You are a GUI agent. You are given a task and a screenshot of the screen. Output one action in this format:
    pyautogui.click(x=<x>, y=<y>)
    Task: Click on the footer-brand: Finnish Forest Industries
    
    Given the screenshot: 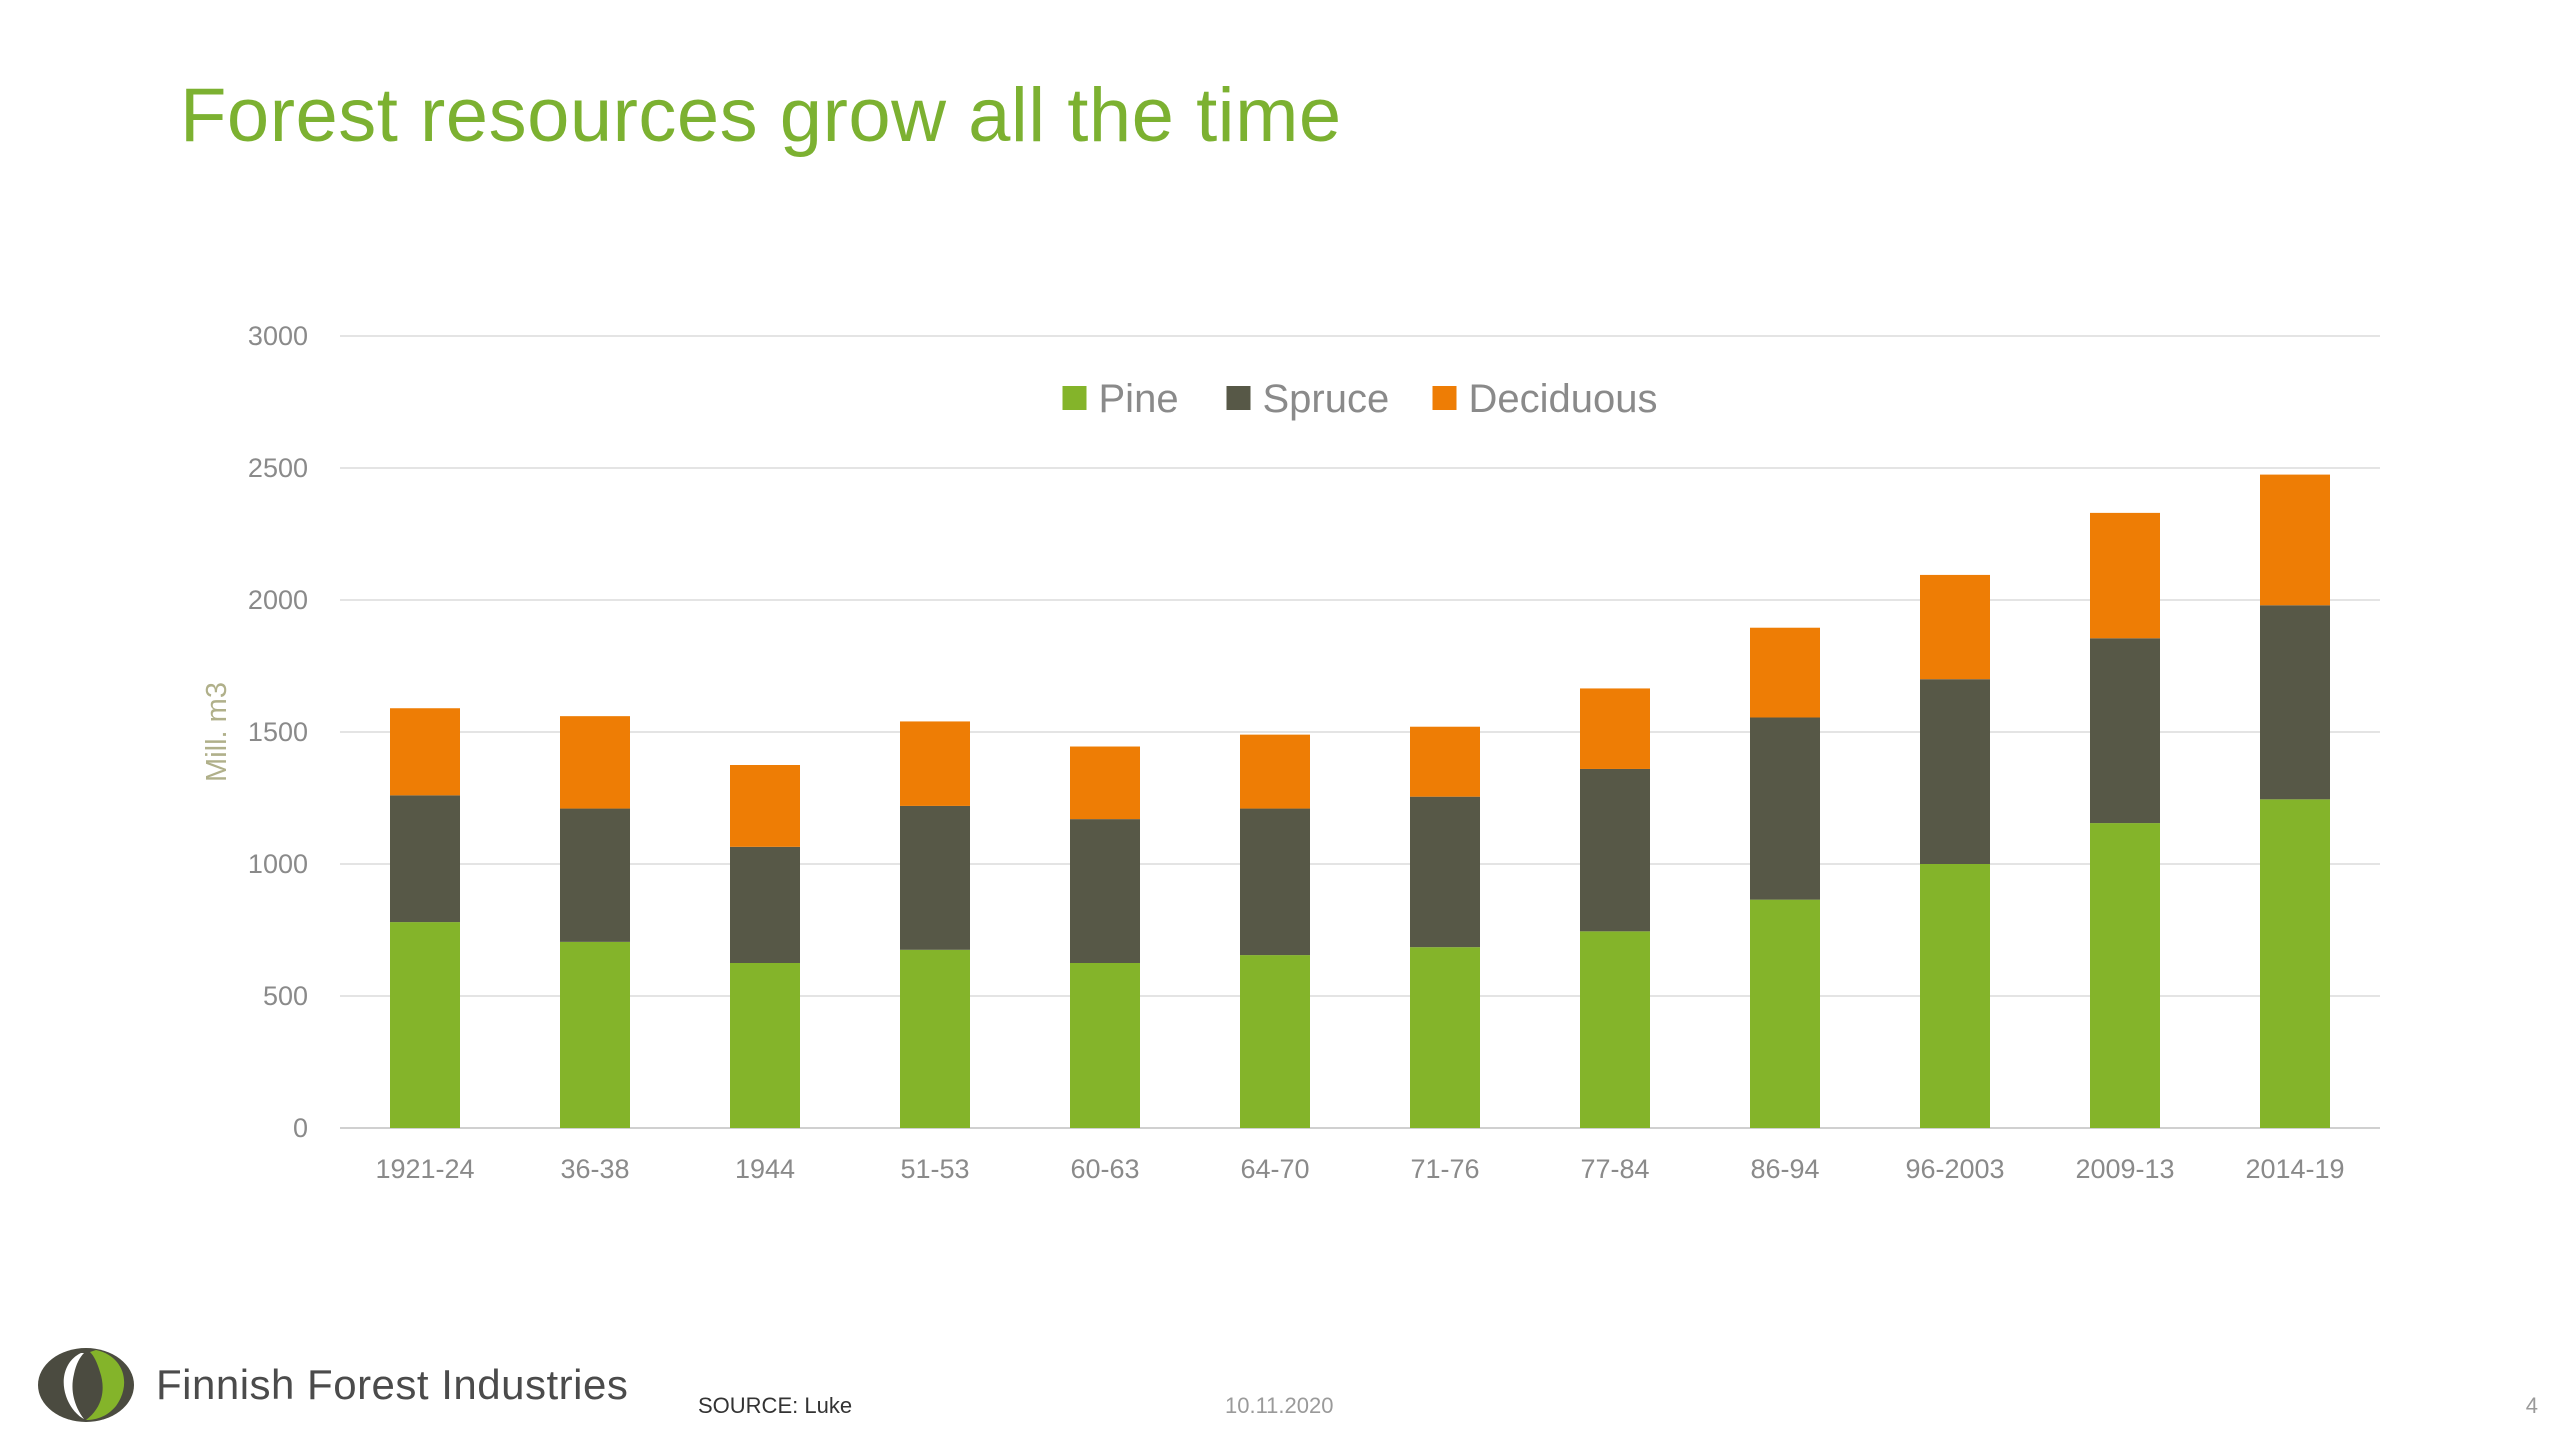 What is the action you would take?
    pyautogui.click(x=332, y=1385)
    